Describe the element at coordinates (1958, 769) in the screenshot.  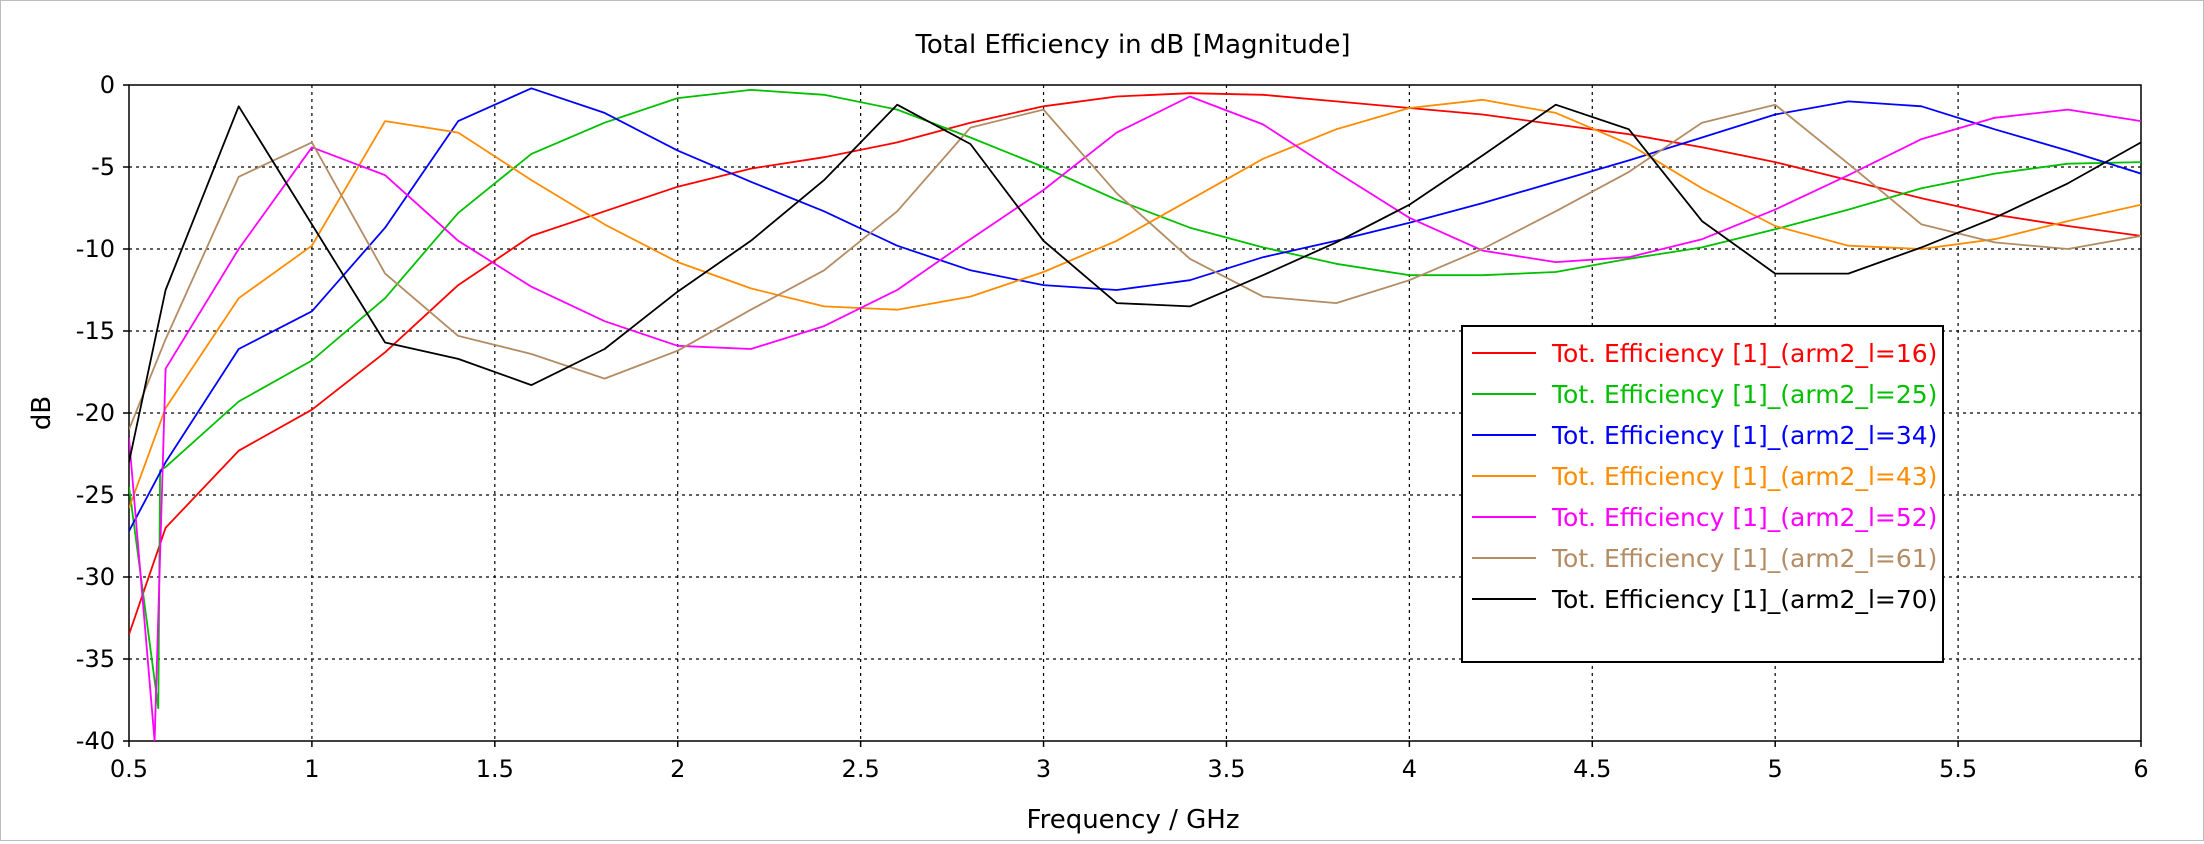
I see `x-tick-label: 5.5` at that location.